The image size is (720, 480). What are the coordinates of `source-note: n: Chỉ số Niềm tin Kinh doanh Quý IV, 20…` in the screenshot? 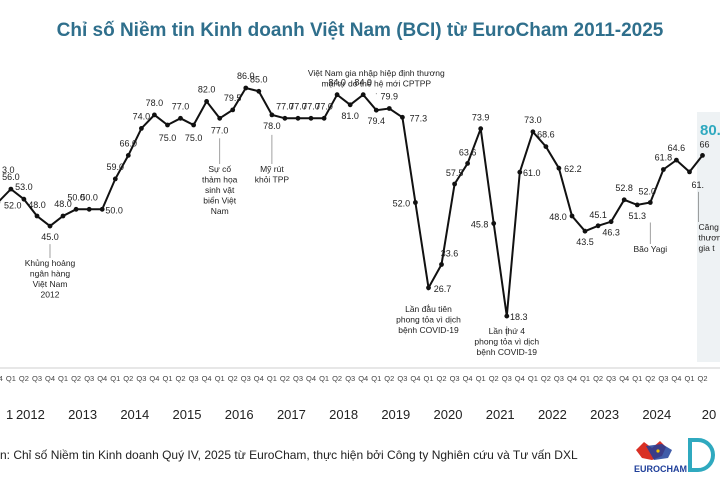 It's located at (289, 455).